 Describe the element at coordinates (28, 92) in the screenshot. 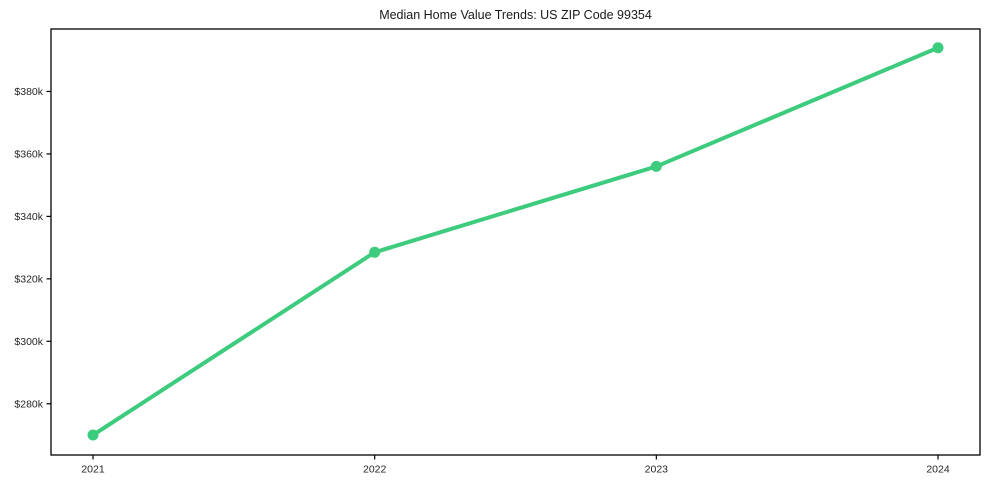

I see `y-tick-label: $380k` at that location.